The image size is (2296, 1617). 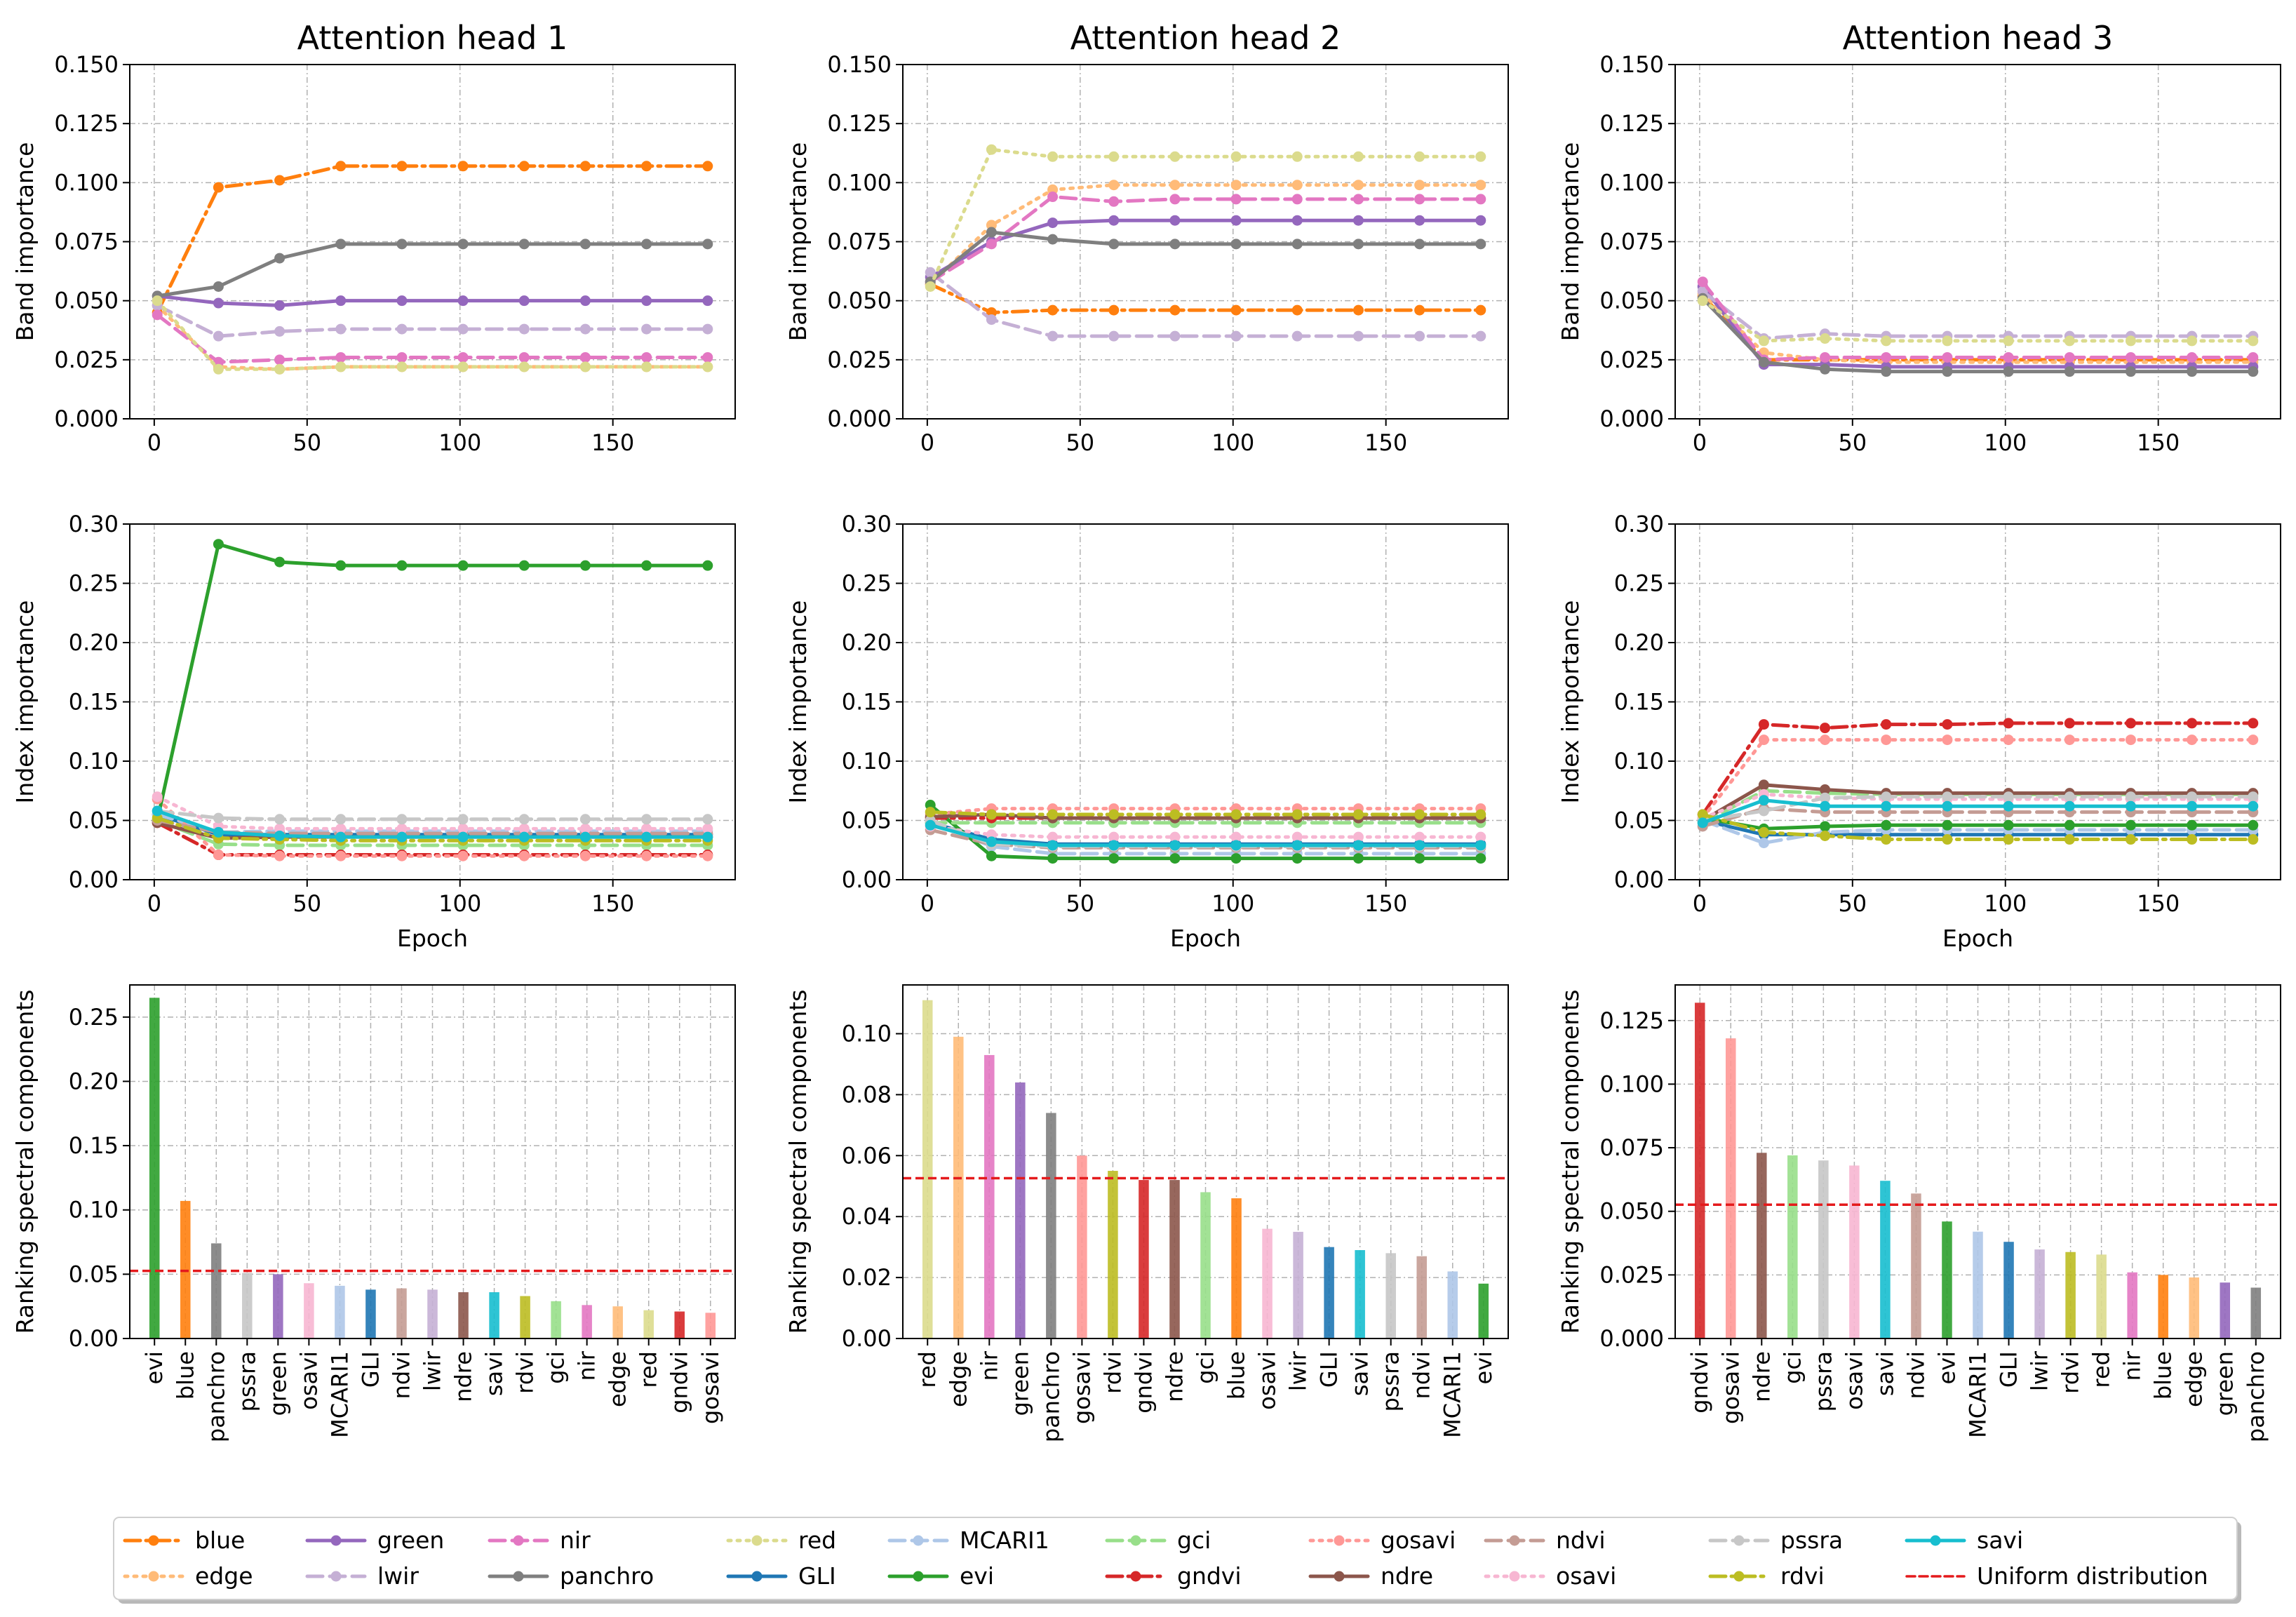 What do you see at coordinates (1978, 701) in the screenshot?
I see `grid` at bounding box center [1978, 701].